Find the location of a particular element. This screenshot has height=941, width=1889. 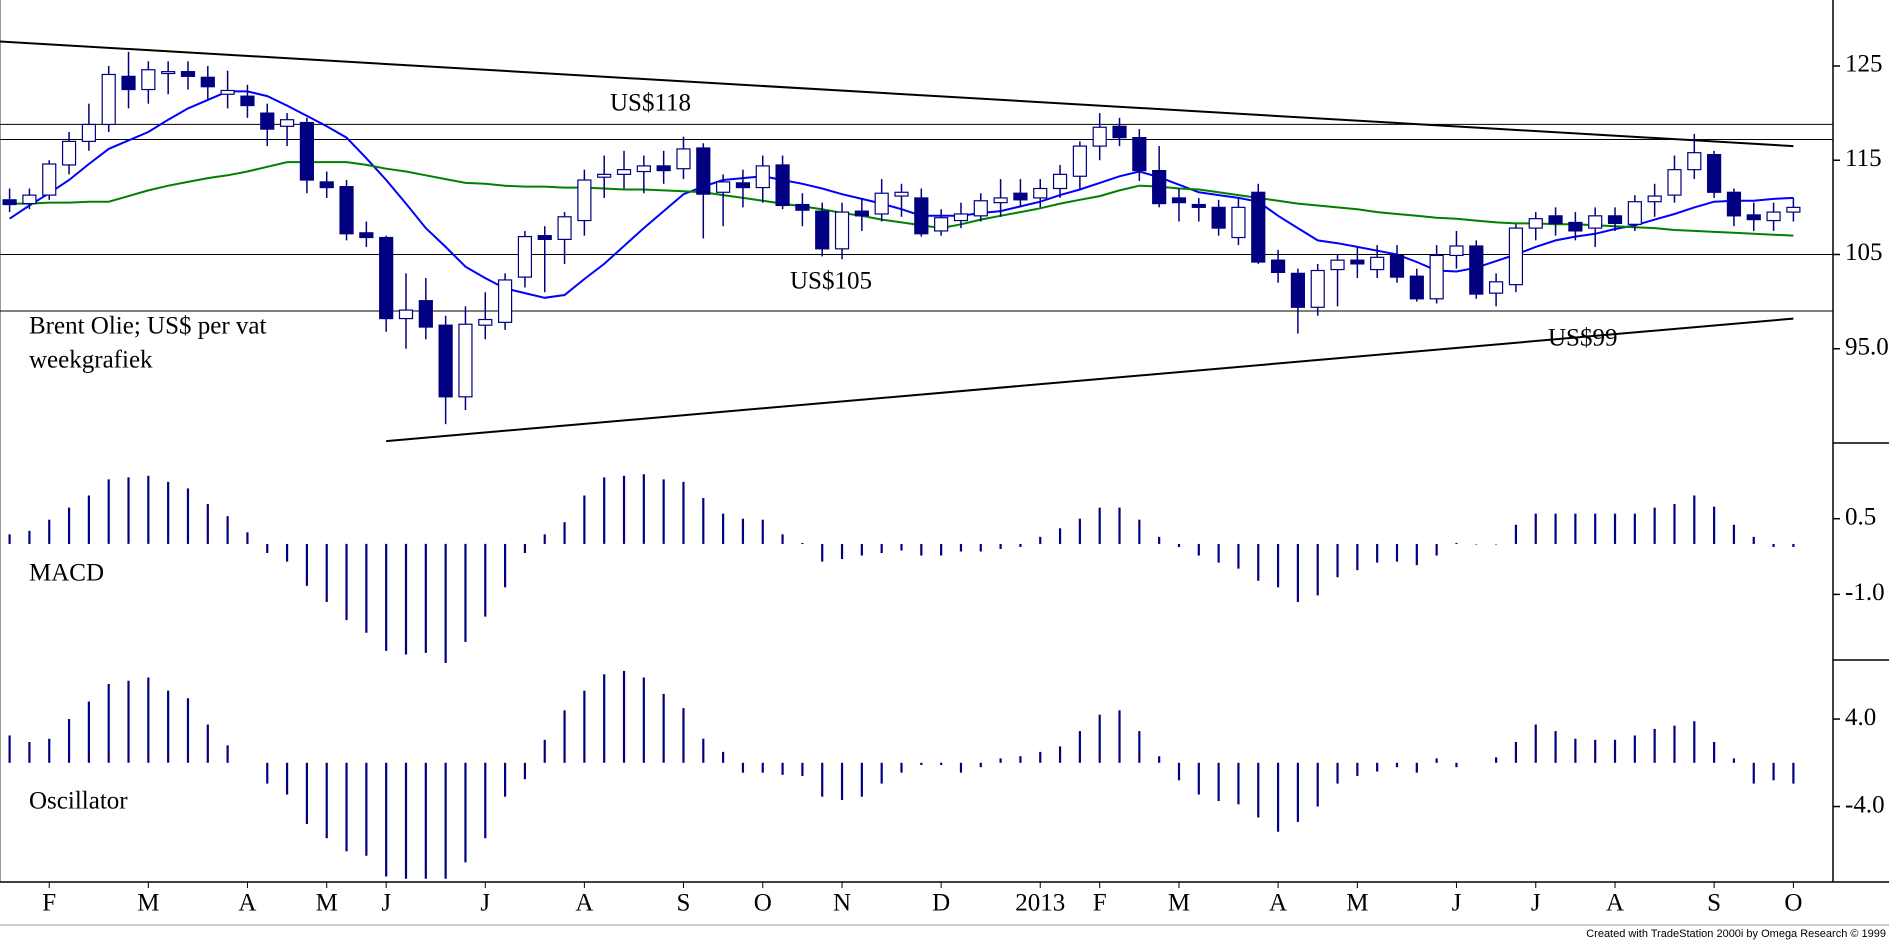

x-tick-label: D is located at coordinates (941, 903).